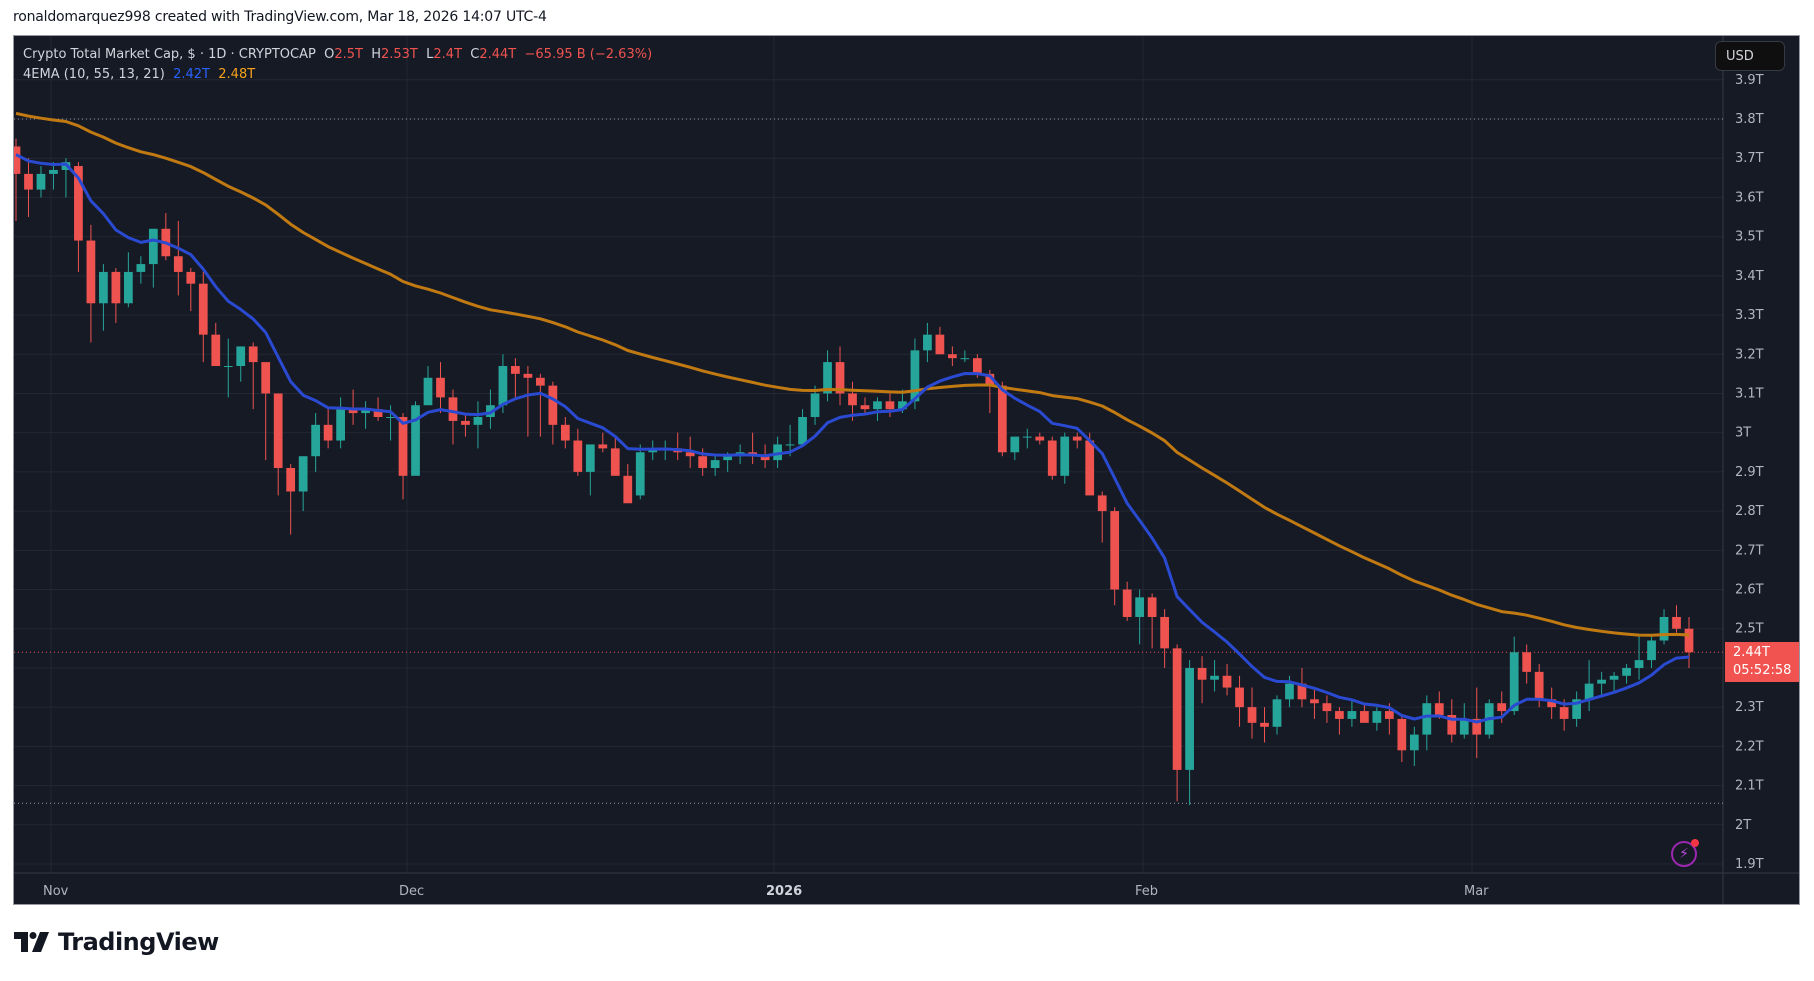  Describe the element at coordinates (430, 54) in the screenshot. I see `low-label: L` at that location.